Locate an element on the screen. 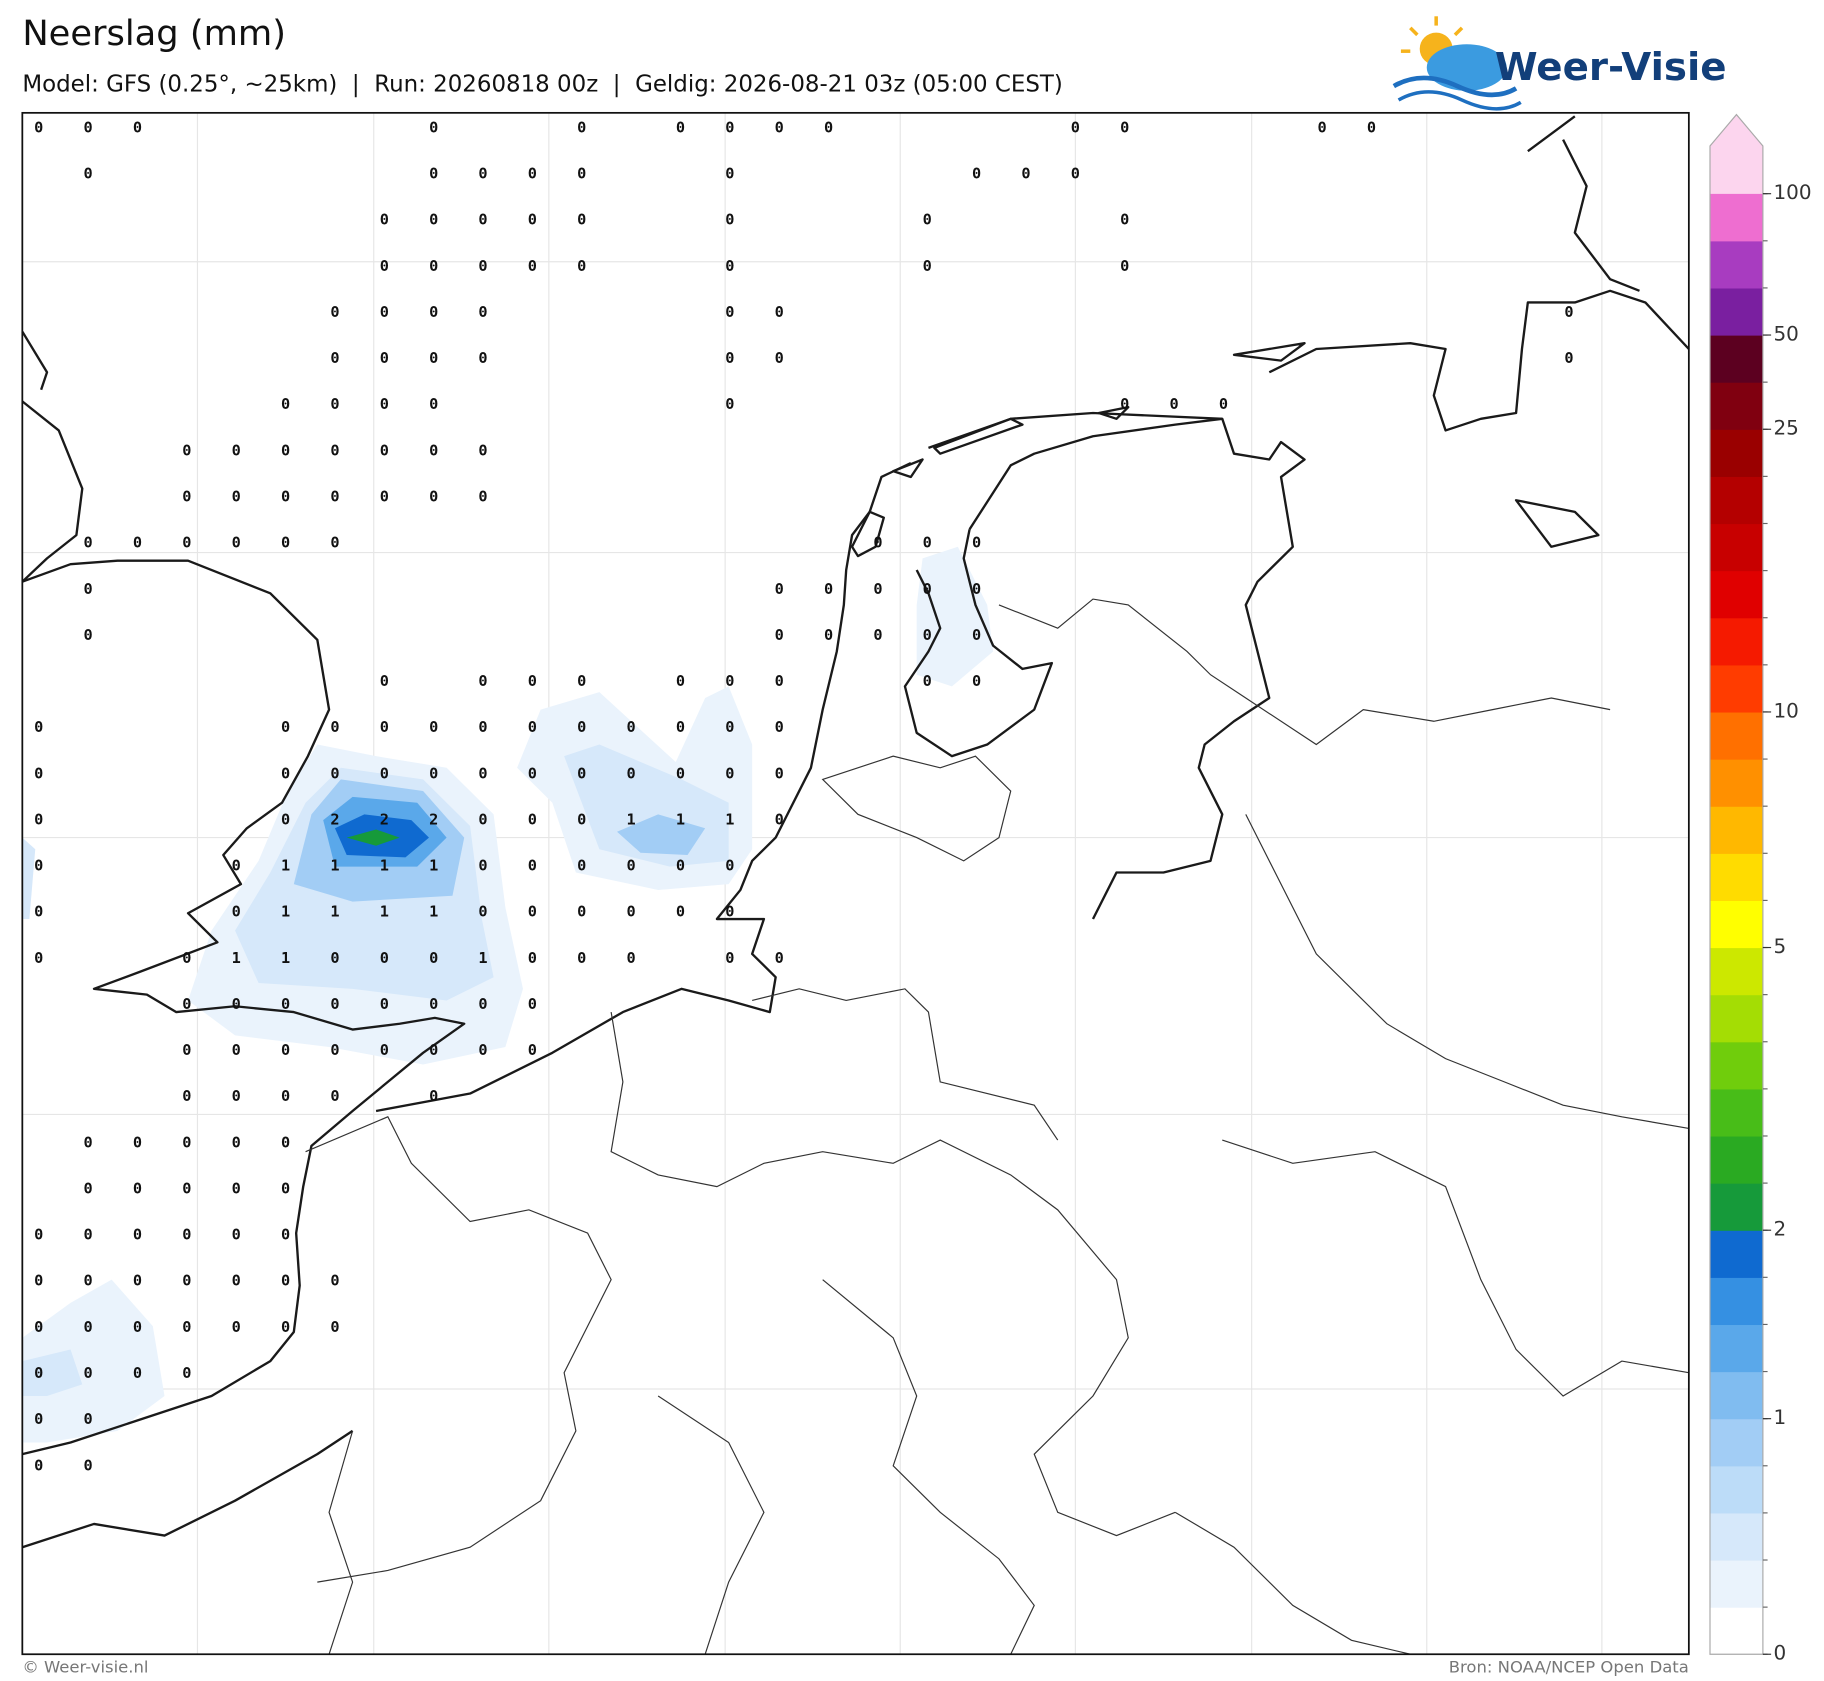  colorbar-tick-label: 0 is located at coordinates (1779, 1653).